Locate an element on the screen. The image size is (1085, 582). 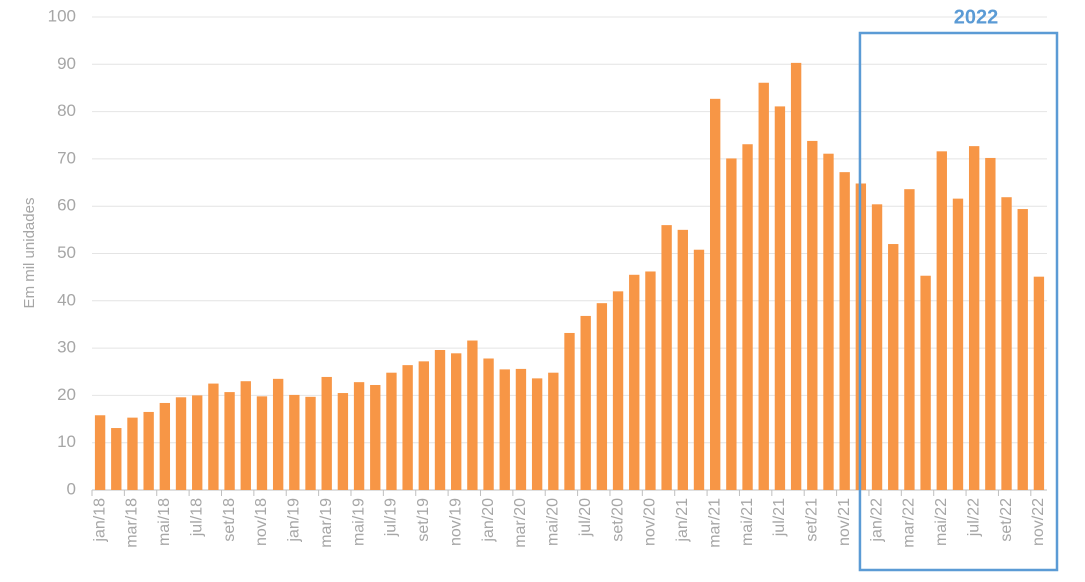
x-tick-label: mar/20 is located at coordinates (520, 523).